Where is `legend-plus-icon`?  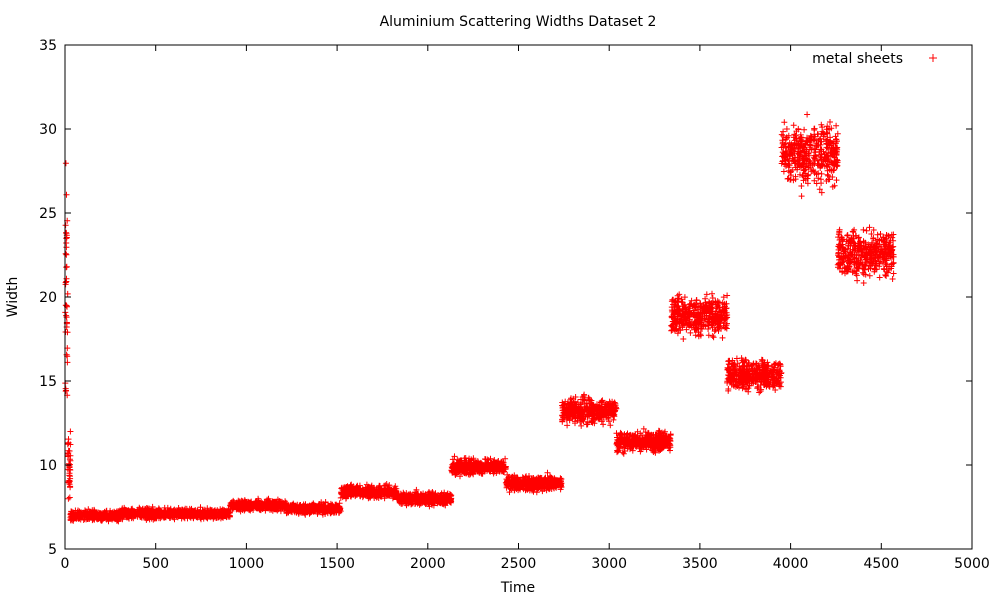
legend-plus-icon is located at coordinates (933, 58).